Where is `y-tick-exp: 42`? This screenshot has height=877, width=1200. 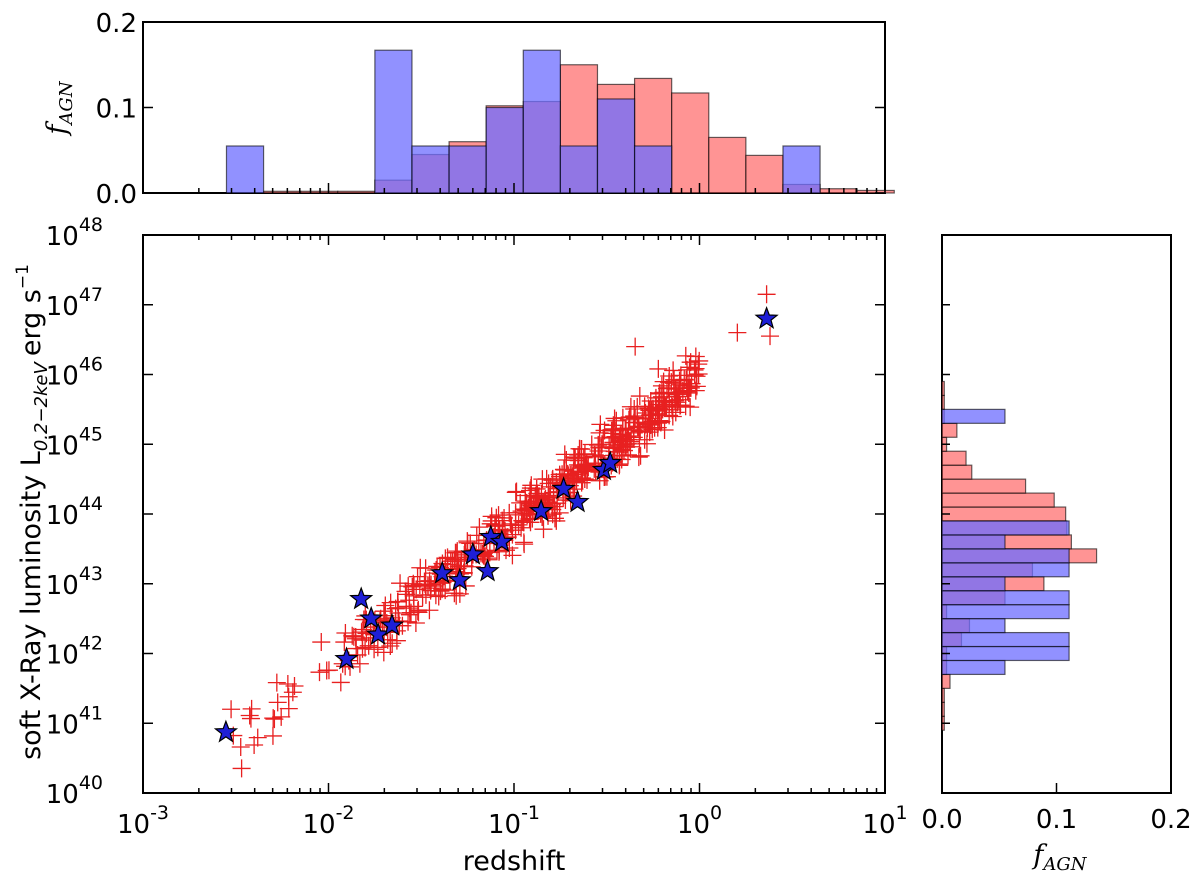 y-tick-exp: 42 is located at coordinates (91, 644).